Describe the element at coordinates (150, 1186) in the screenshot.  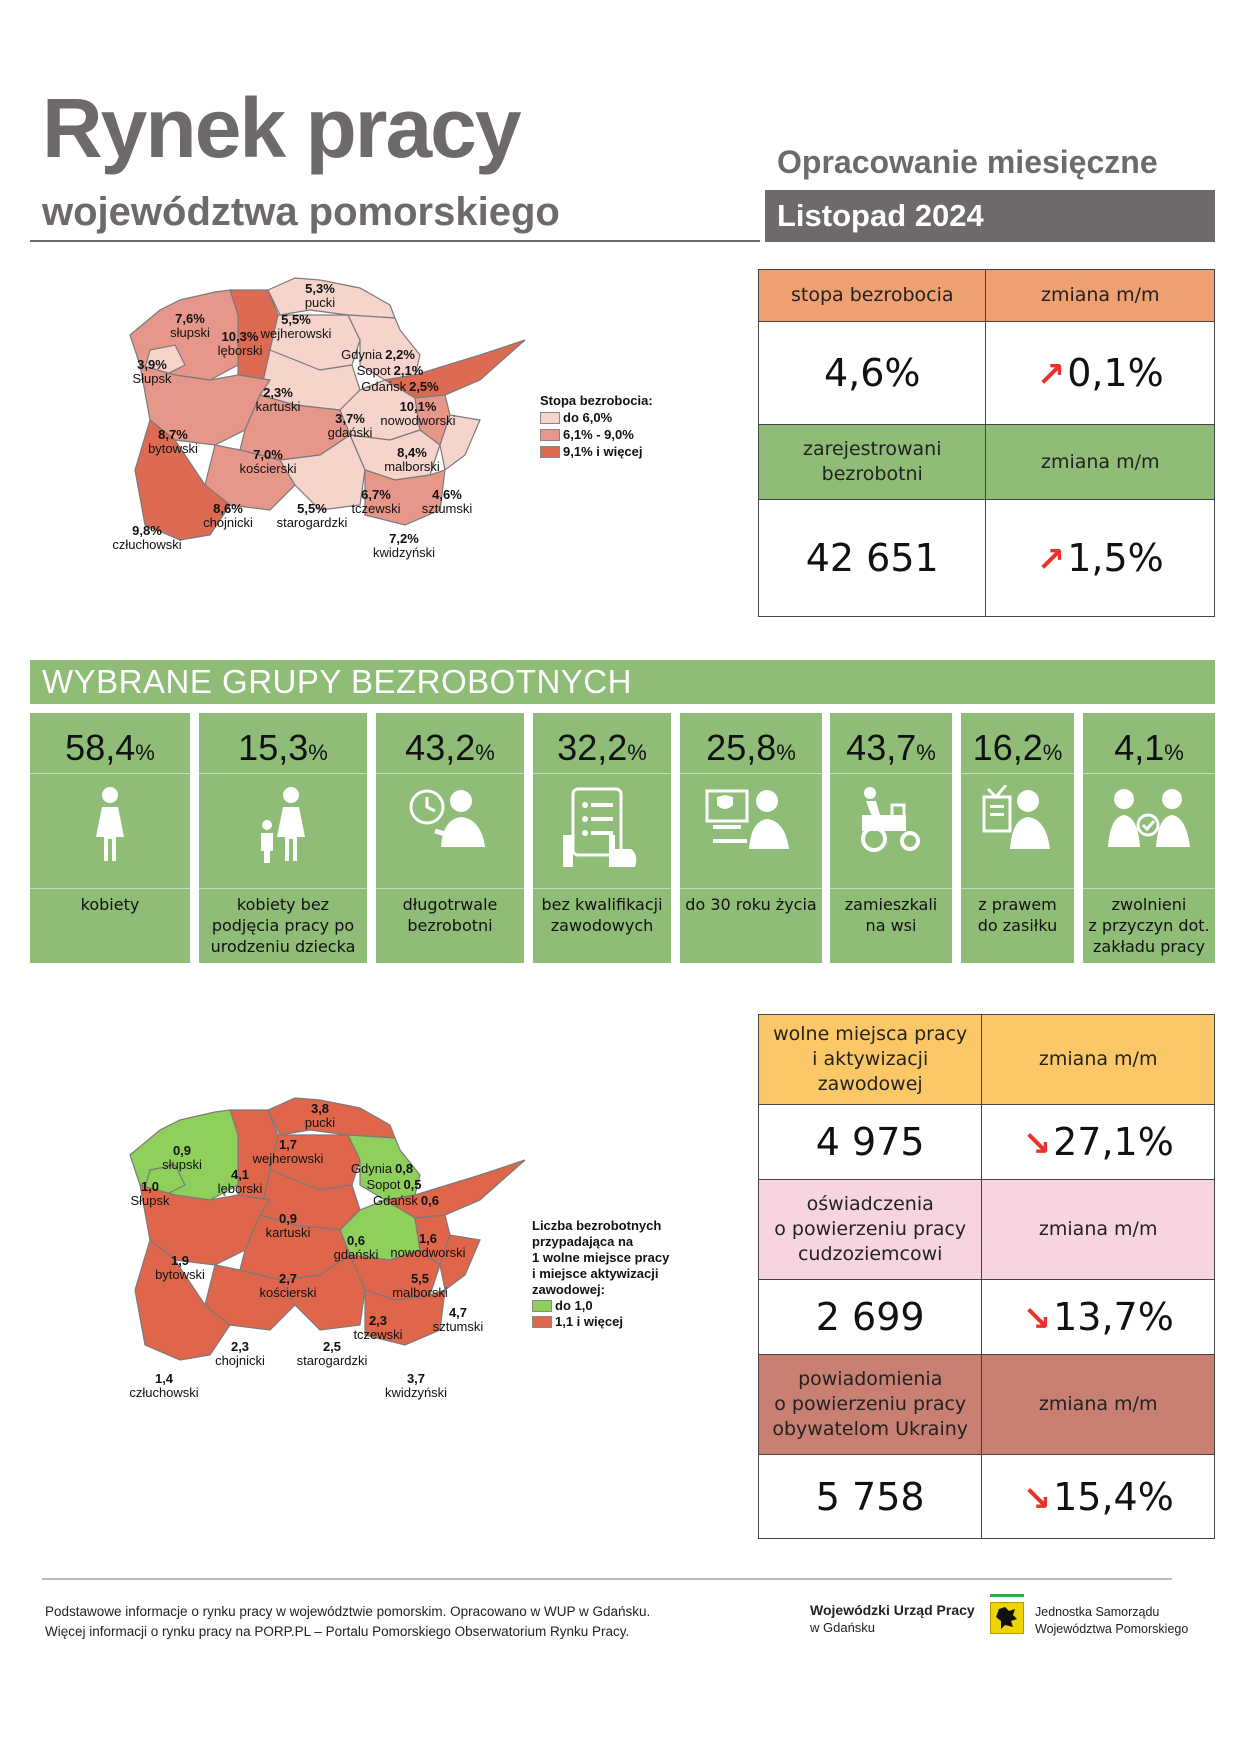
I see `region-value: 1,0` at that location.